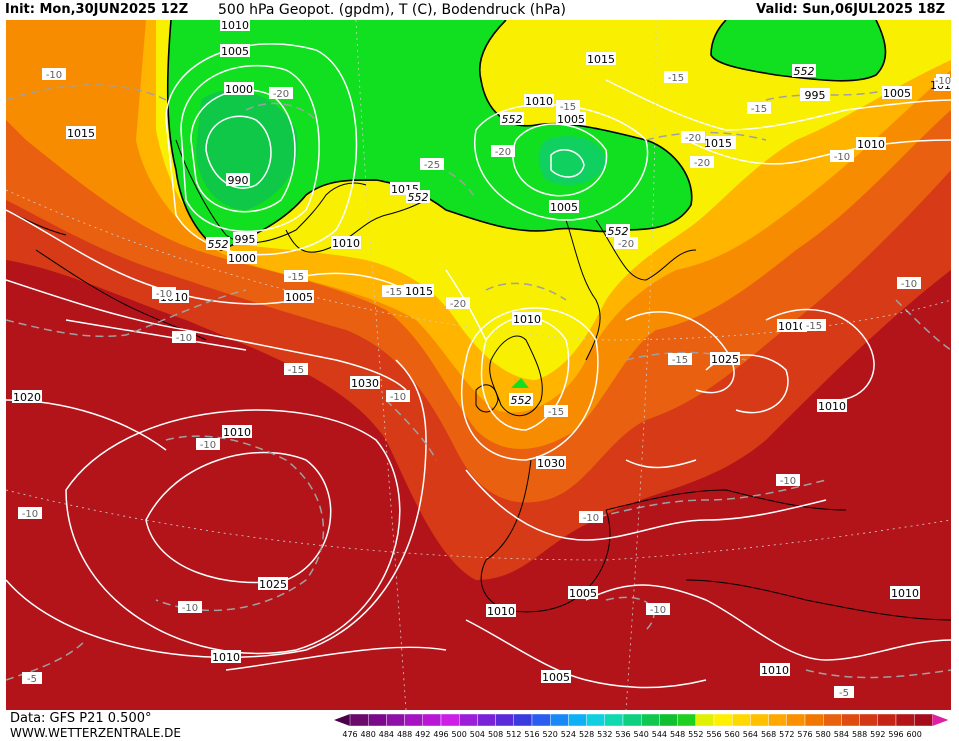 This screenshot has height=741, width=959. Describe the element at coordinates (422, 734) in the screenshot. I see `legend-tick-label: 492` at that location.